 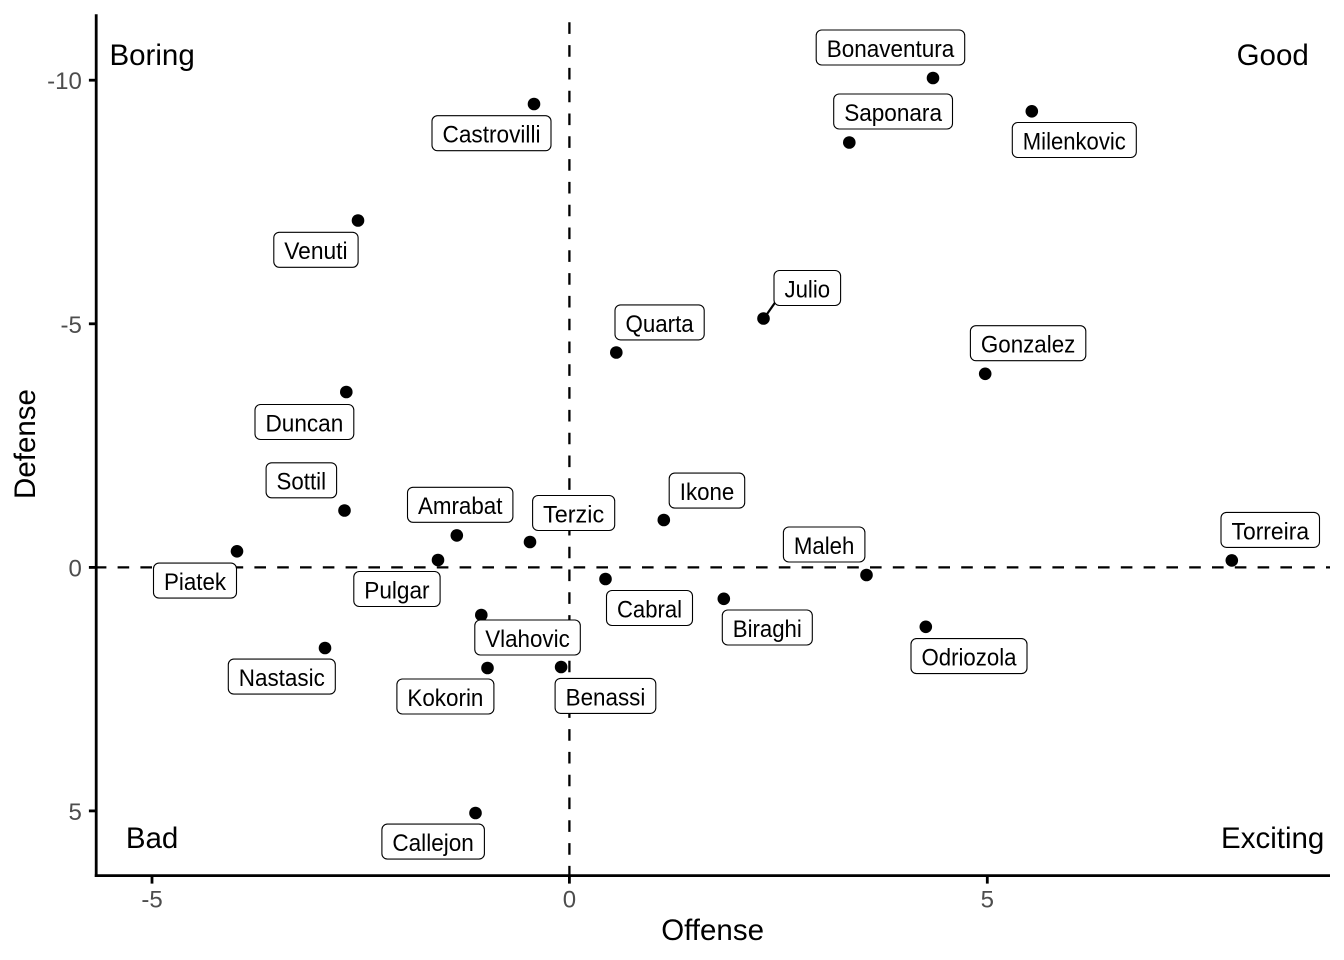 What do you see at coordinates (492, 135) in the screenshot?
I see `svg-text: Castrovilli` at bounding box center [492, 135].